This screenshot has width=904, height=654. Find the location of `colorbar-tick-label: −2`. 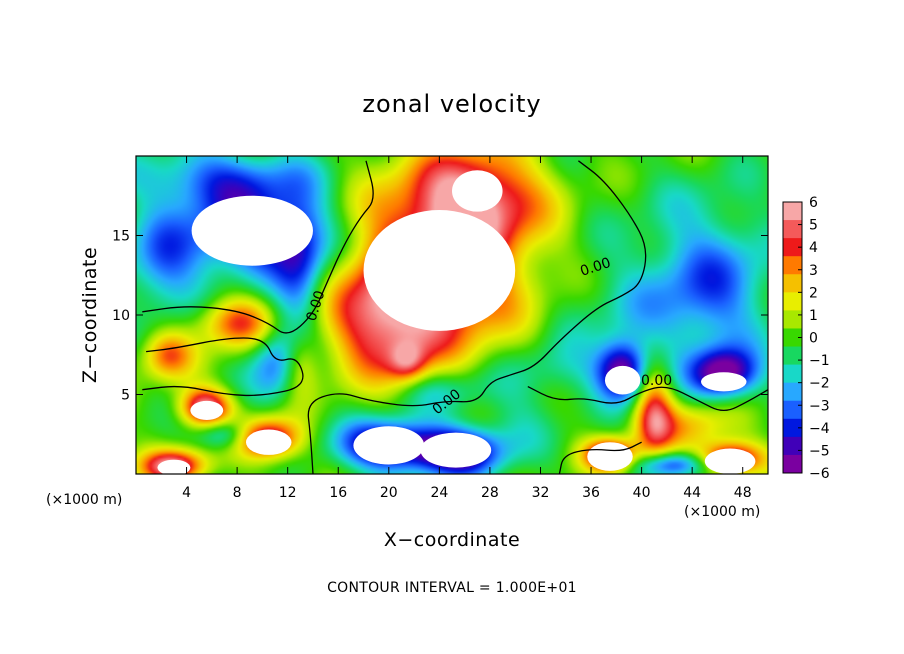

colorbar-tick-label: −2 is located at coordinates (819, 384).